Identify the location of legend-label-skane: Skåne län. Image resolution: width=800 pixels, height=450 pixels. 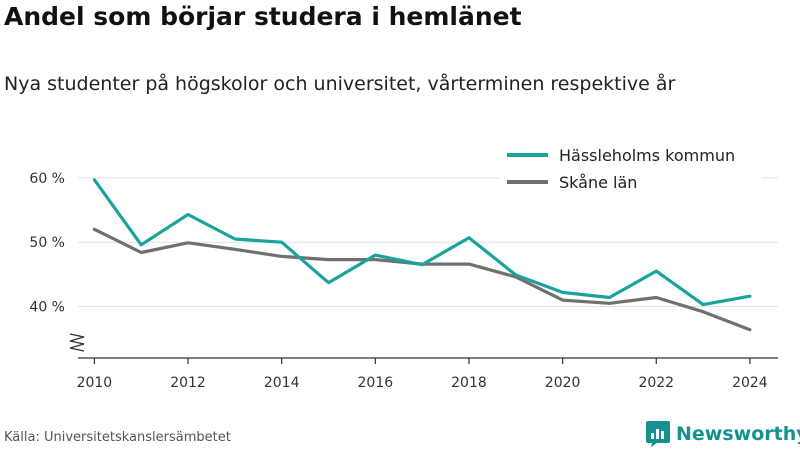
(598, 182).